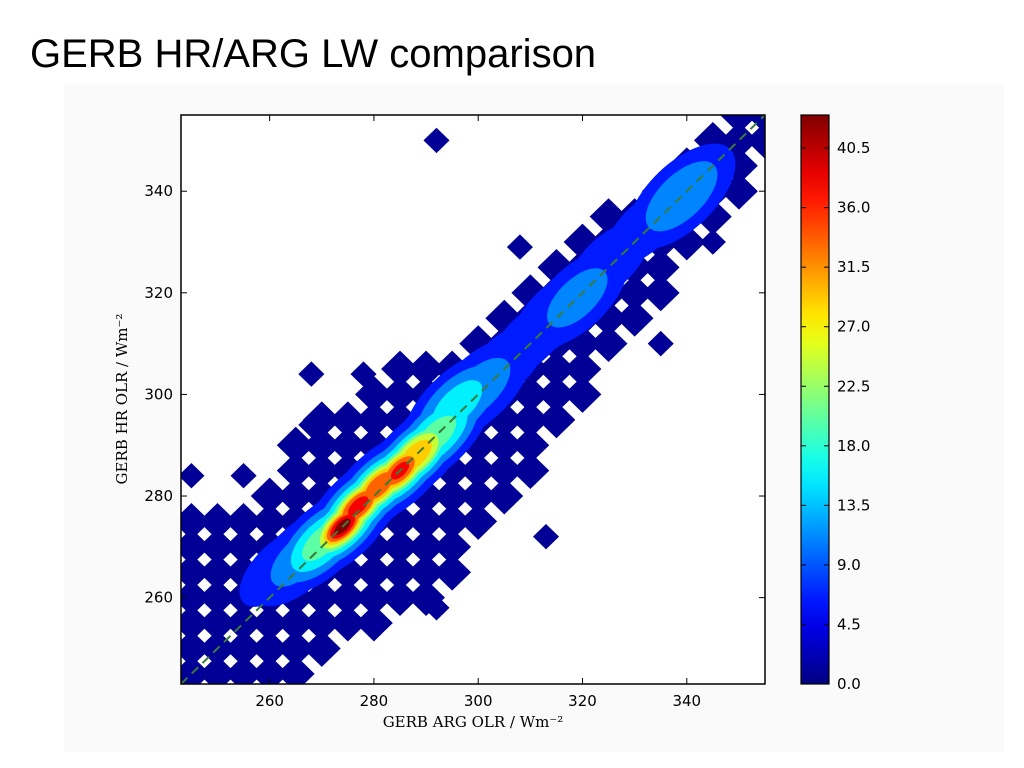  Describe the element at coordinates (849, 624) in the screenshot. I see `colorbar-tick-label: 4.5` at that location.